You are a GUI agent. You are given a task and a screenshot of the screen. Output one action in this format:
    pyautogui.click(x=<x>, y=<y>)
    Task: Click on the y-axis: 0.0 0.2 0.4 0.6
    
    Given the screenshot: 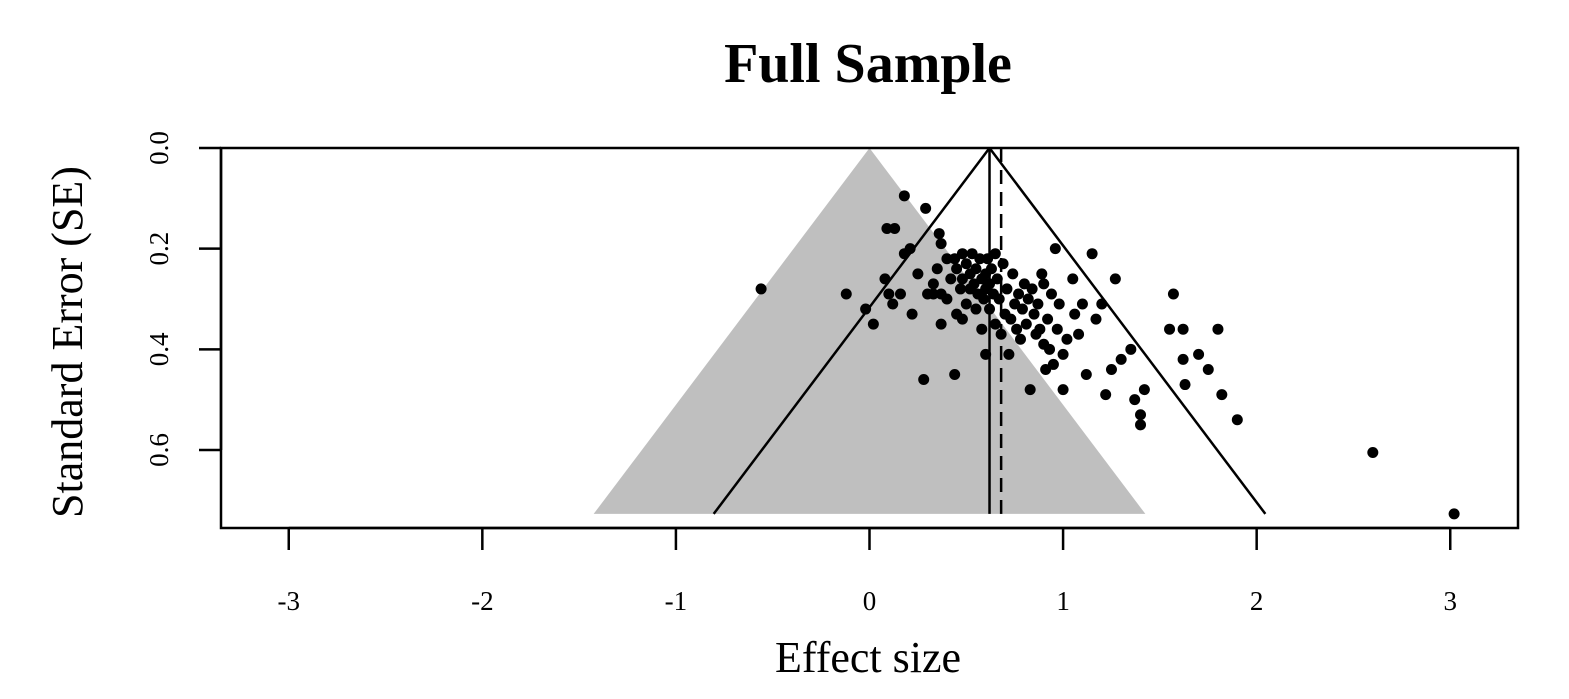 What is the action you would take?
    pyautogui.click(x=183, y=299)
    